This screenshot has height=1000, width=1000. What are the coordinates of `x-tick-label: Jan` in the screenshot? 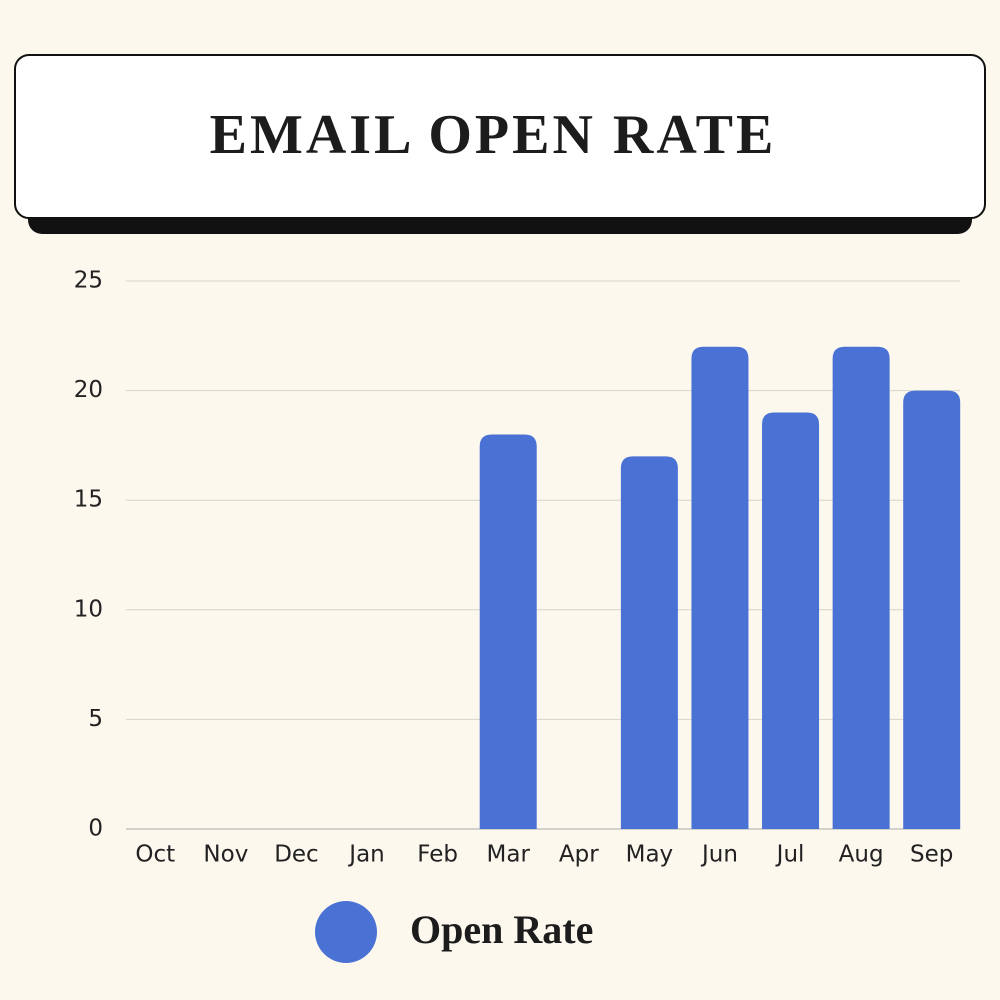 It's located at (365, 855).